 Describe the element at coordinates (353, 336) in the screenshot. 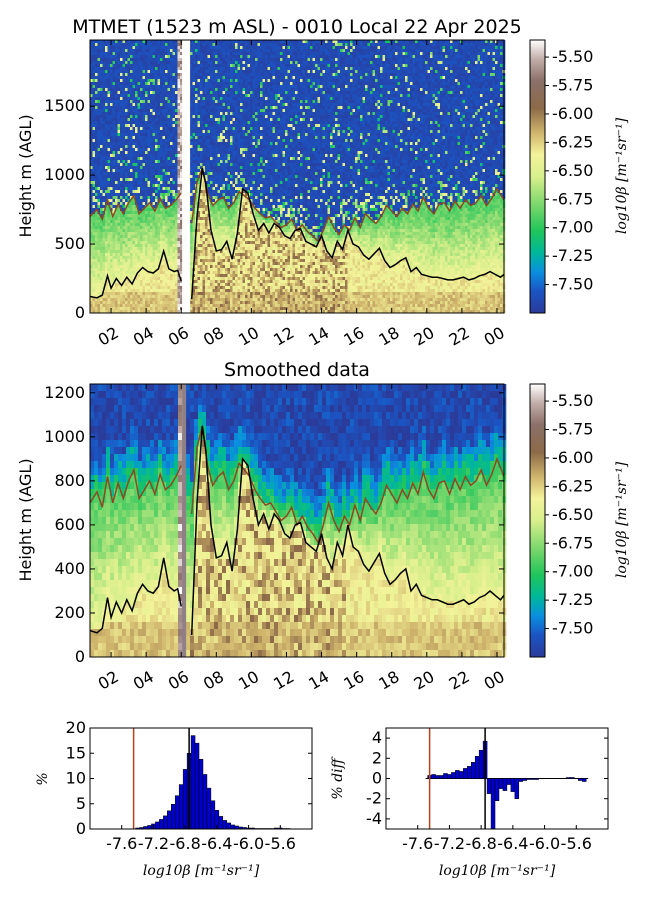

I see `x-tick-label: 16` at that location.